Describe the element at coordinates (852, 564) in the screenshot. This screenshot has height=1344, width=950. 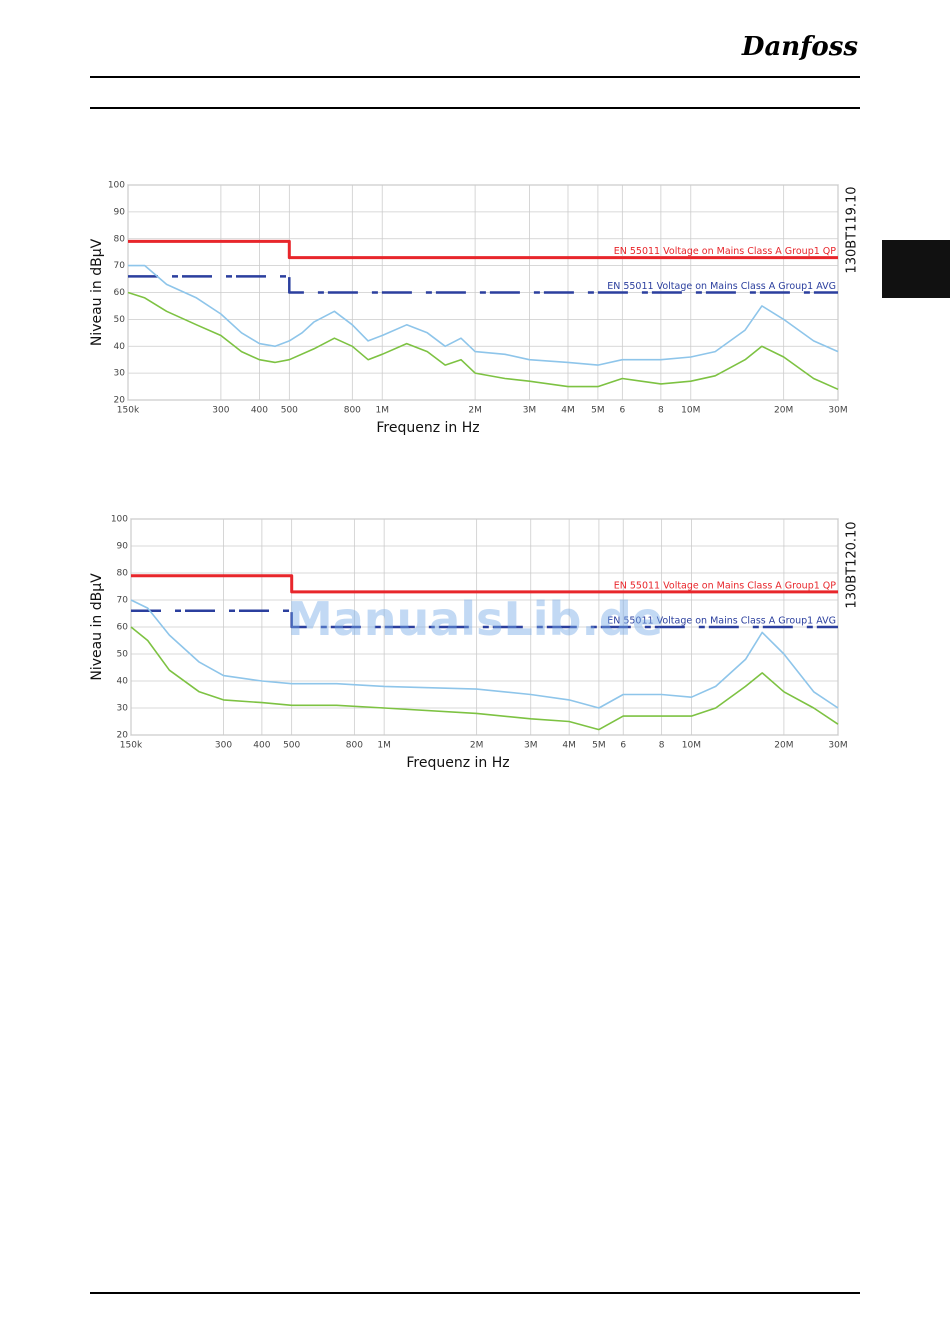
I see `figure-code: 130BT120.10` at that location.